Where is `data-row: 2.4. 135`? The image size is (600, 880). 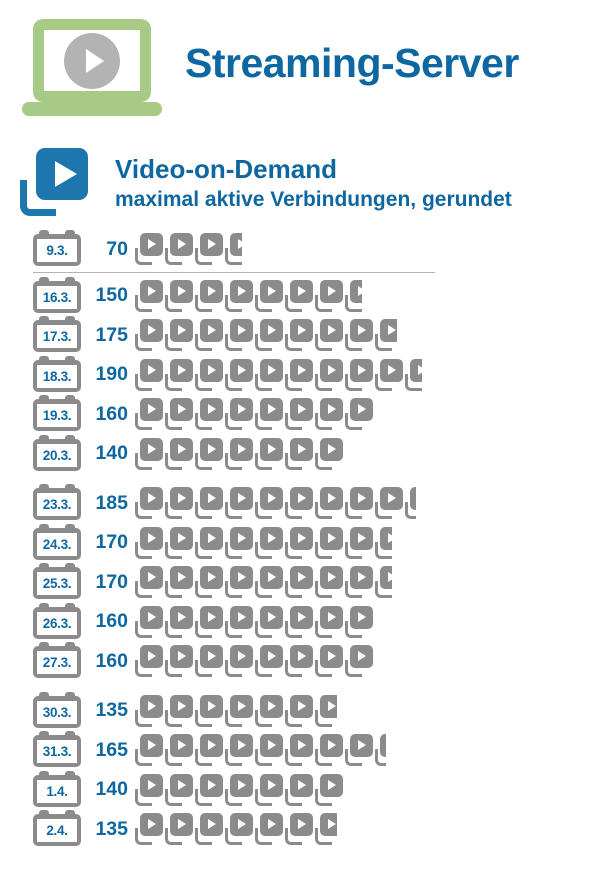
data-row: 2.4. 135 is located at coordinates (308, 828).